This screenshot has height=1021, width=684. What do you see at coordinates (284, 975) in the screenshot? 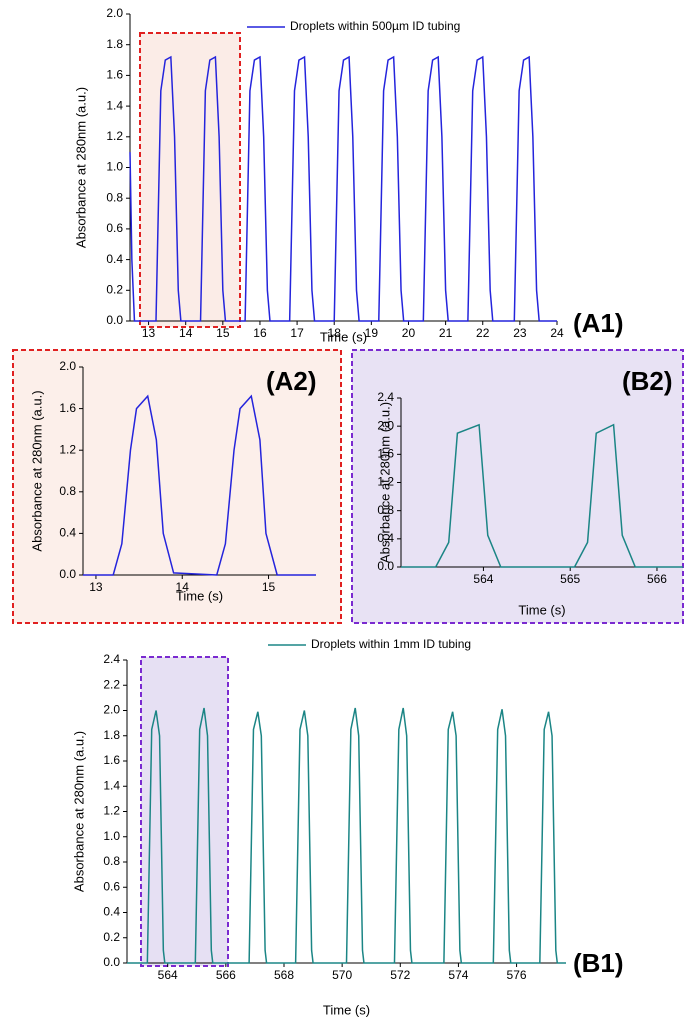
I see `x-tick-label: 568` at bounding box center [284, 975].